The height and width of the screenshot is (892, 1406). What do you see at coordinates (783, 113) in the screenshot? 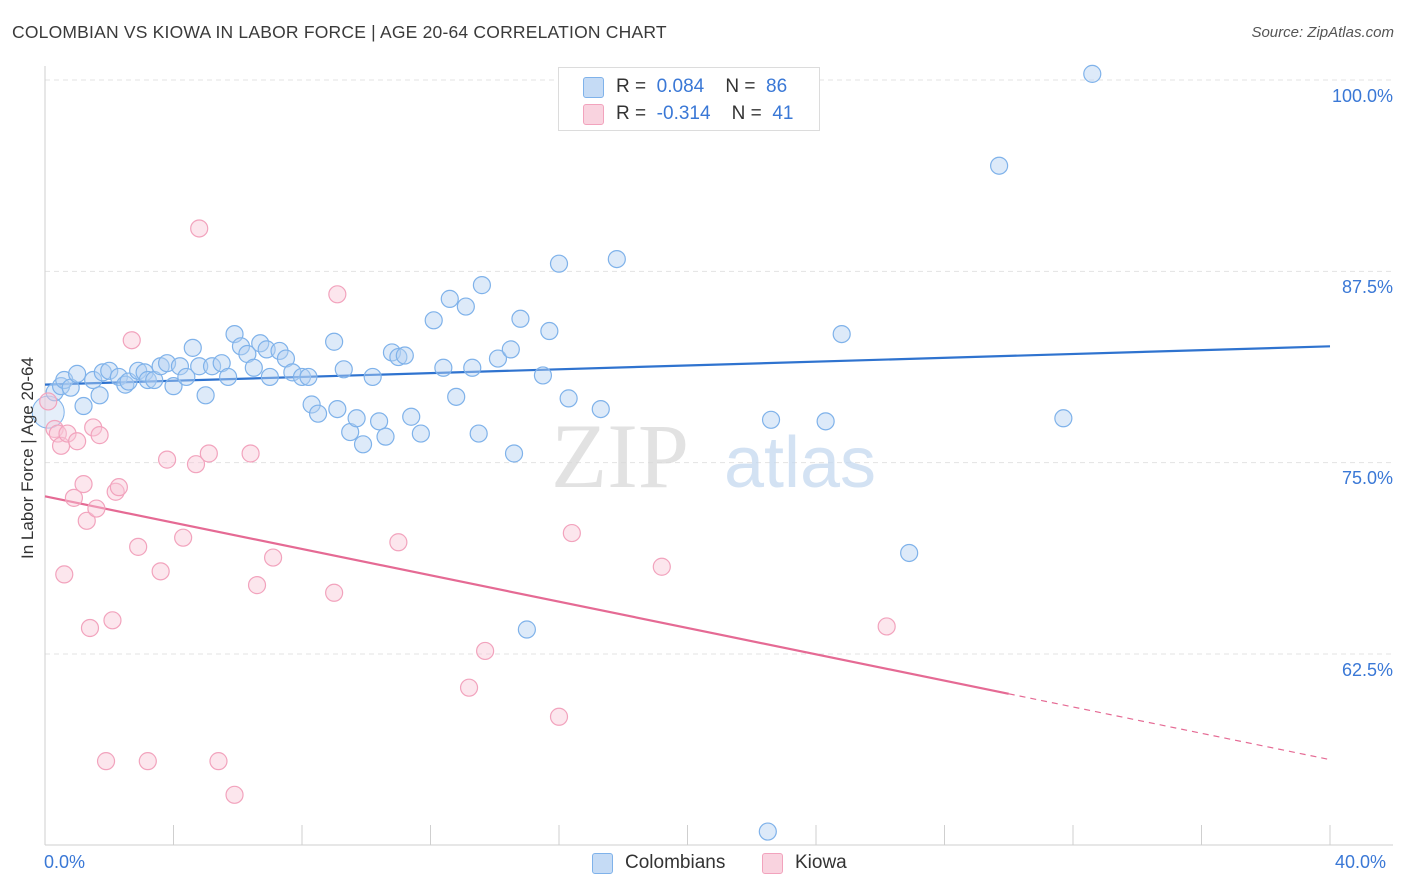
I see `legend-n-value: 41` at bounding box center [783, 113].